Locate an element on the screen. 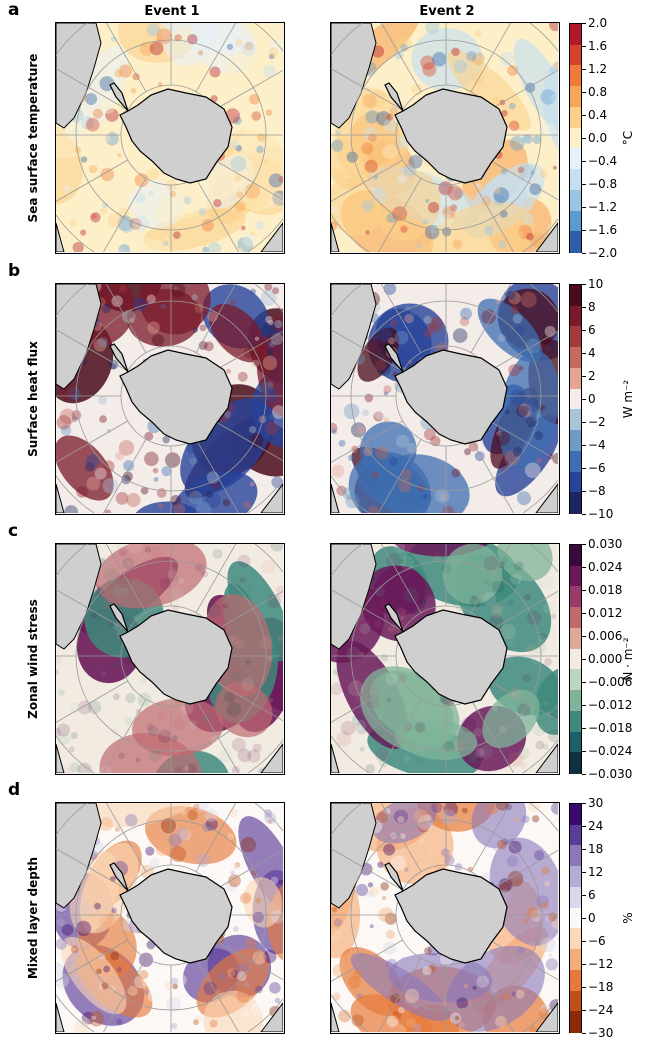 This screenshot has width=652, height=1040. colorbar-tick-label: −24 is located at coordinates (601, 1010).